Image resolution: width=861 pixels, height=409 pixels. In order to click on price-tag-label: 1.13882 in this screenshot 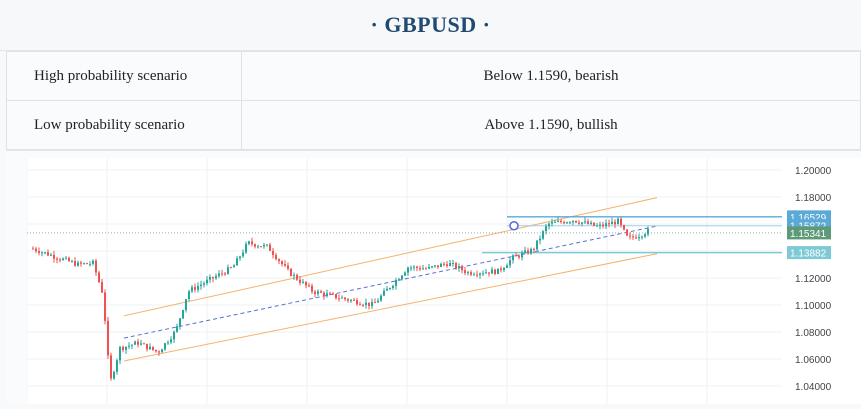, I will do `click(808, 254)`.